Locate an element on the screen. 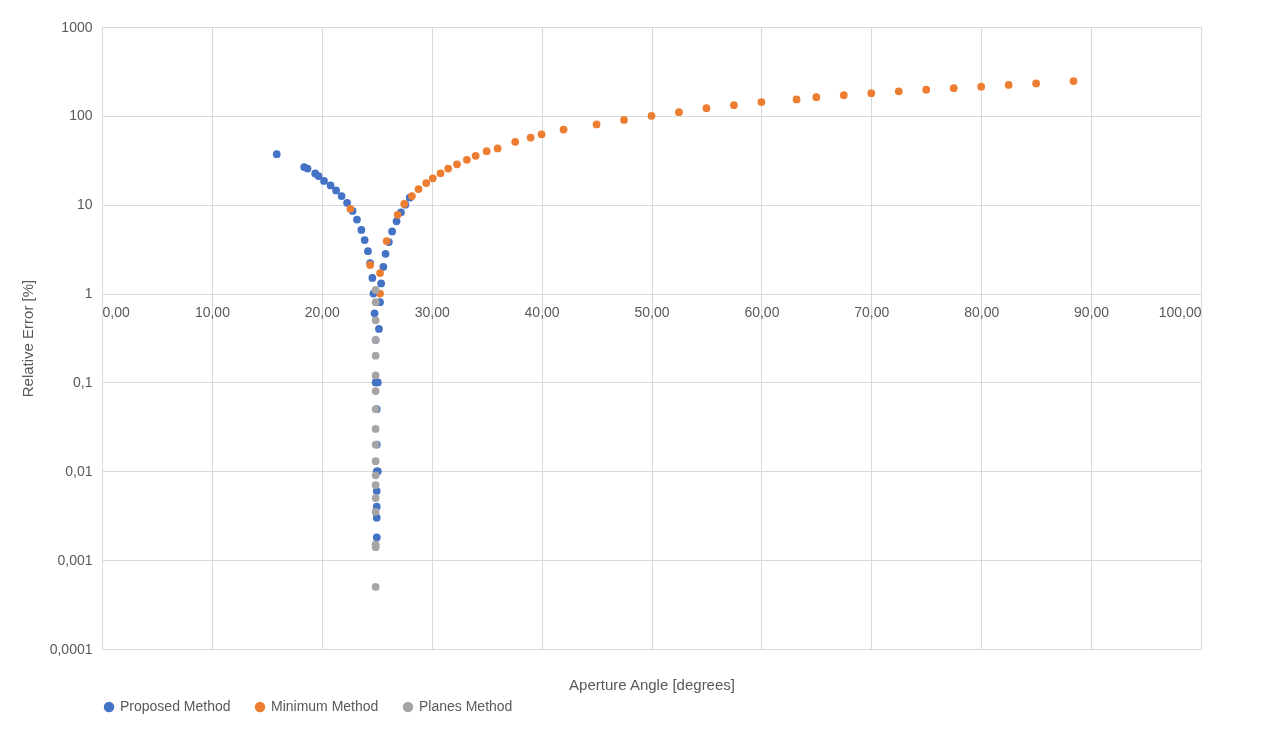 The height and width of the screenshot is (734, 1261). x-tick-label: 10,00 is located at coordinates (212, 312).